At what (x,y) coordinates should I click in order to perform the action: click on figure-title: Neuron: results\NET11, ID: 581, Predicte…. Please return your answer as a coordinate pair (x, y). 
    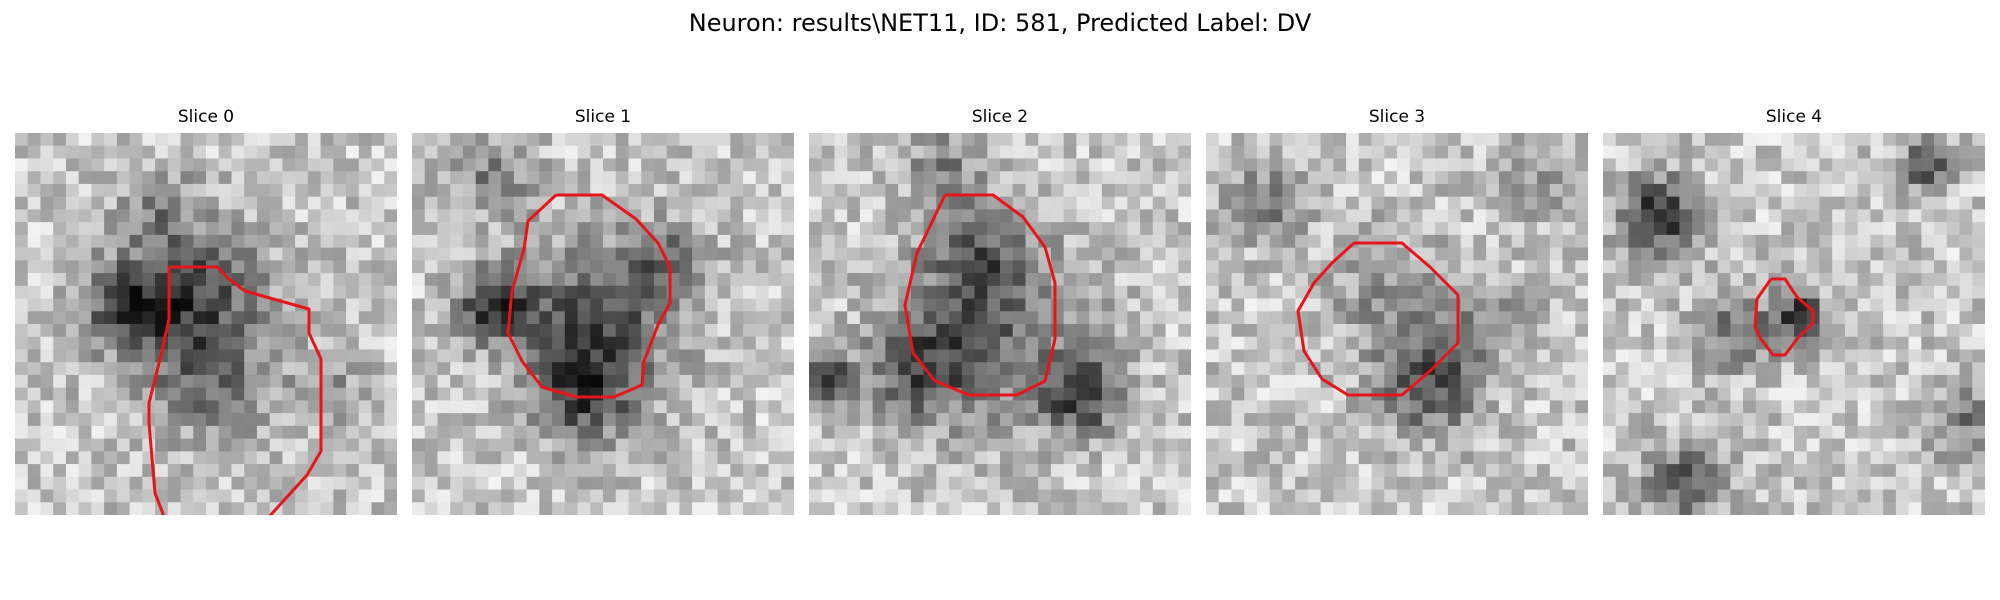
    Looking at the image, I should click on (1000, 23).